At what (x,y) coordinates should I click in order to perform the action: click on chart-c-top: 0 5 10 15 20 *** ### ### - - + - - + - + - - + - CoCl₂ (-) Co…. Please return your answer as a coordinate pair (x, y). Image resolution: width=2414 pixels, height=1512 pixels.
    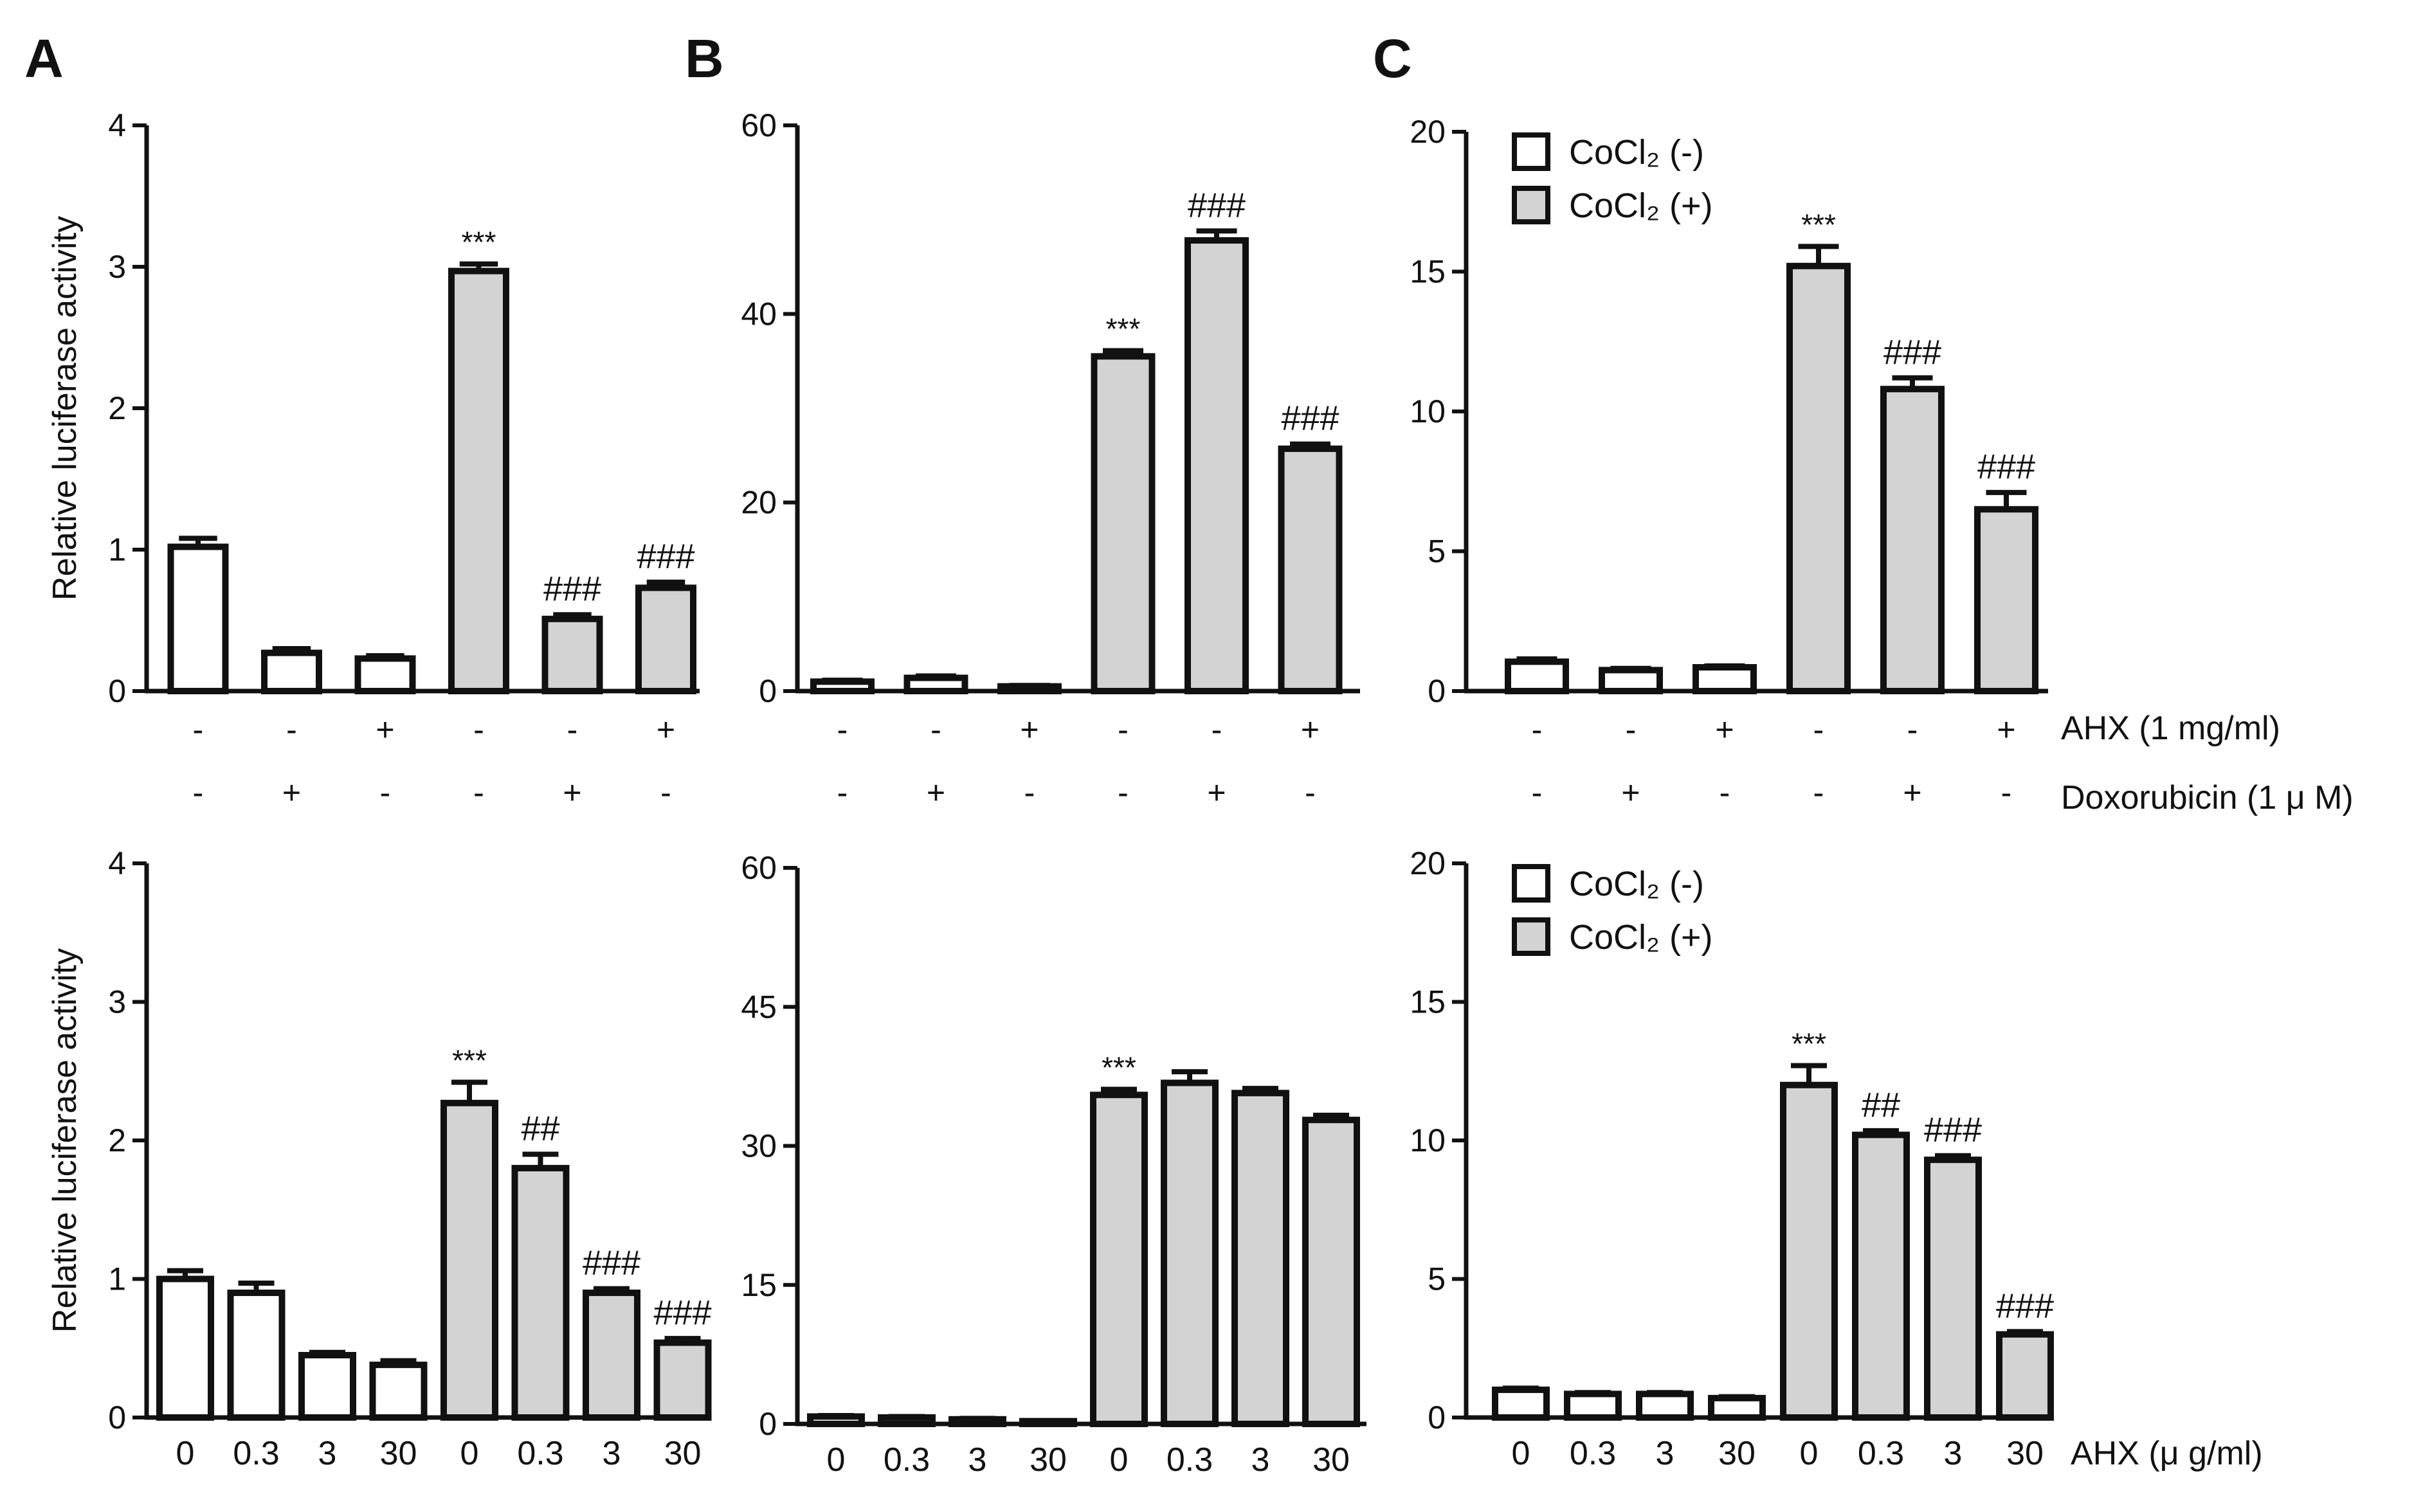
    Looking at the image, I should click on (1729, 463).